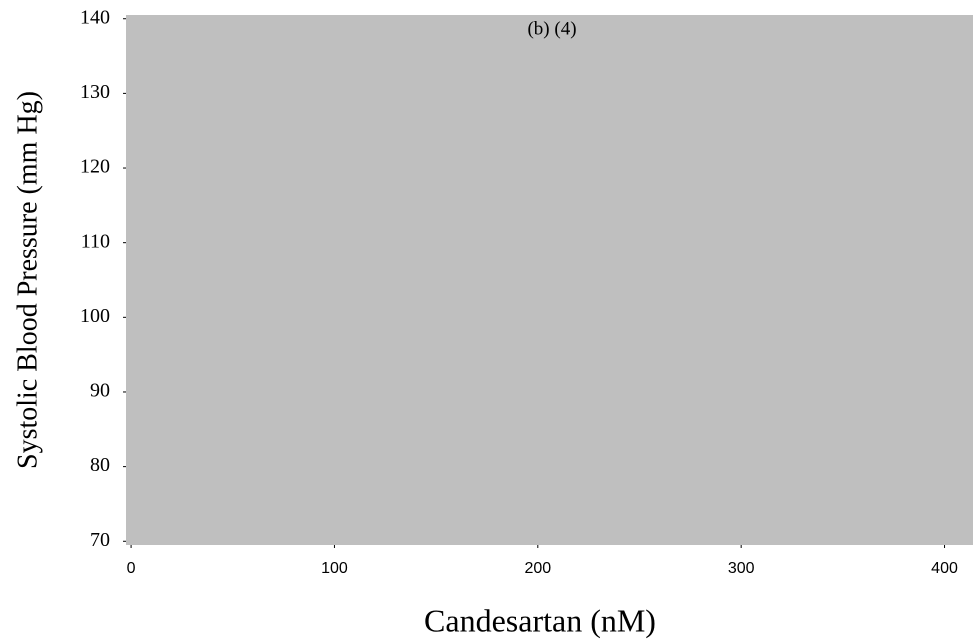  I want to click on annotation: (b) (4), so click(551, 28).